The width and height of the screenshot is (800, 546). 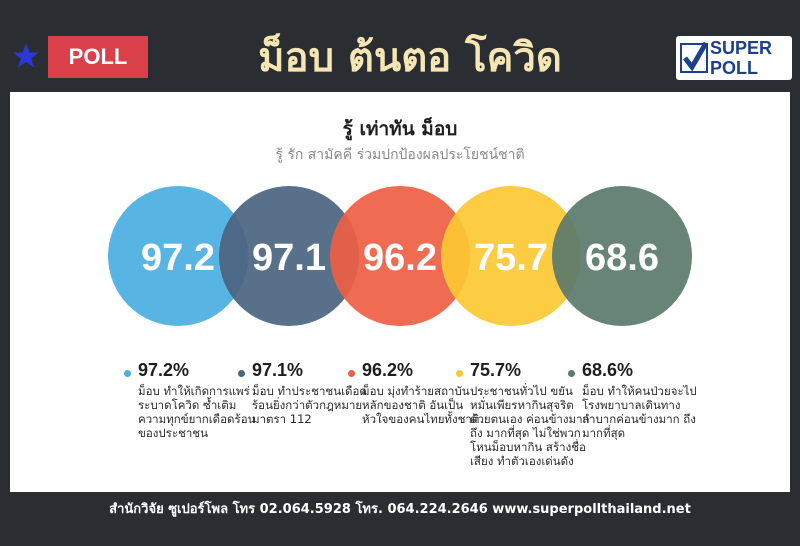 I want to click on super-poll-logo: SUPER POLL, so click(x=734, y=58).